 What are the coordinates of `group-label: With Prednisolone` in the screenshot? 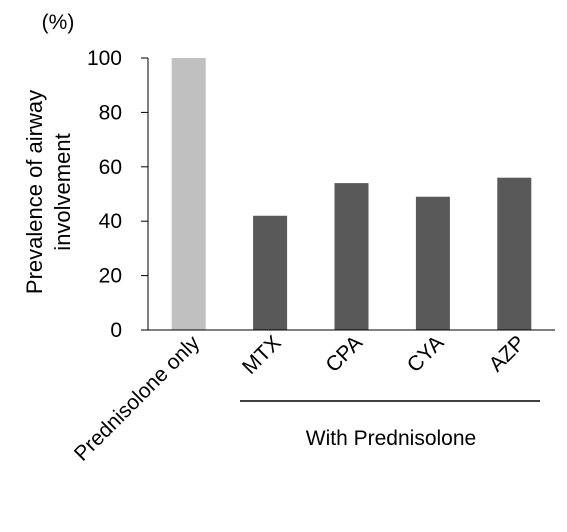 It's located at (391, 438).